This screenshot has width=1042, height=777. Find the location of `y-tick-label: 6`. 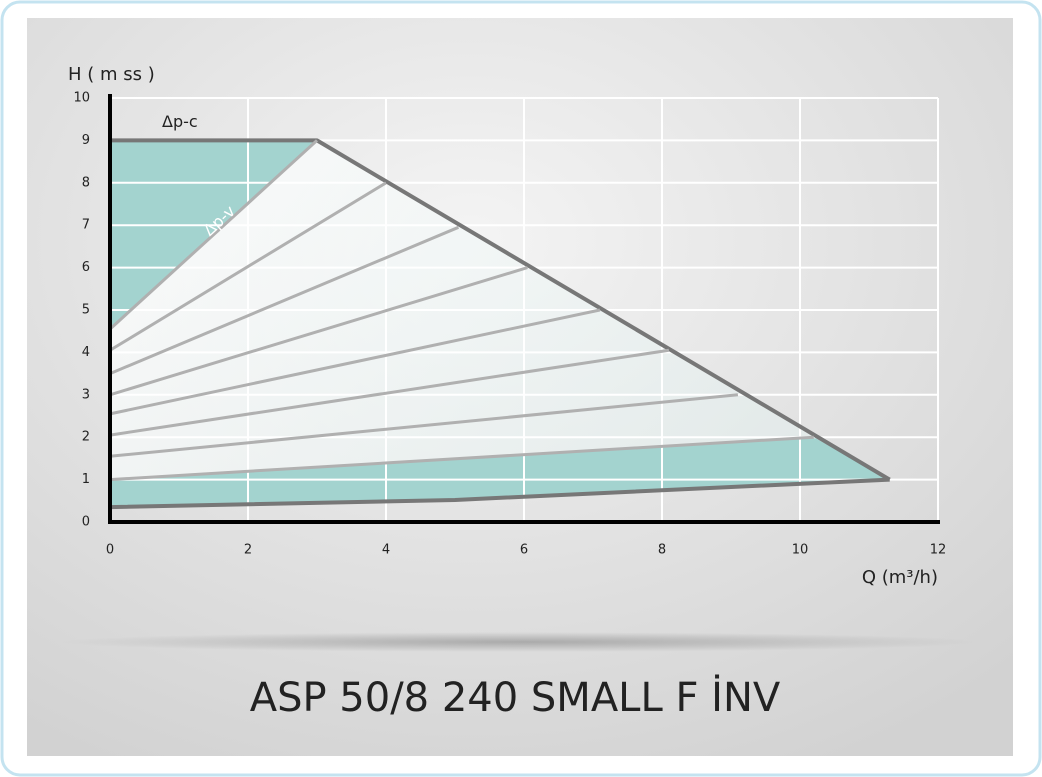

y-tick-label: 6 is located at coordinates (86, 267).